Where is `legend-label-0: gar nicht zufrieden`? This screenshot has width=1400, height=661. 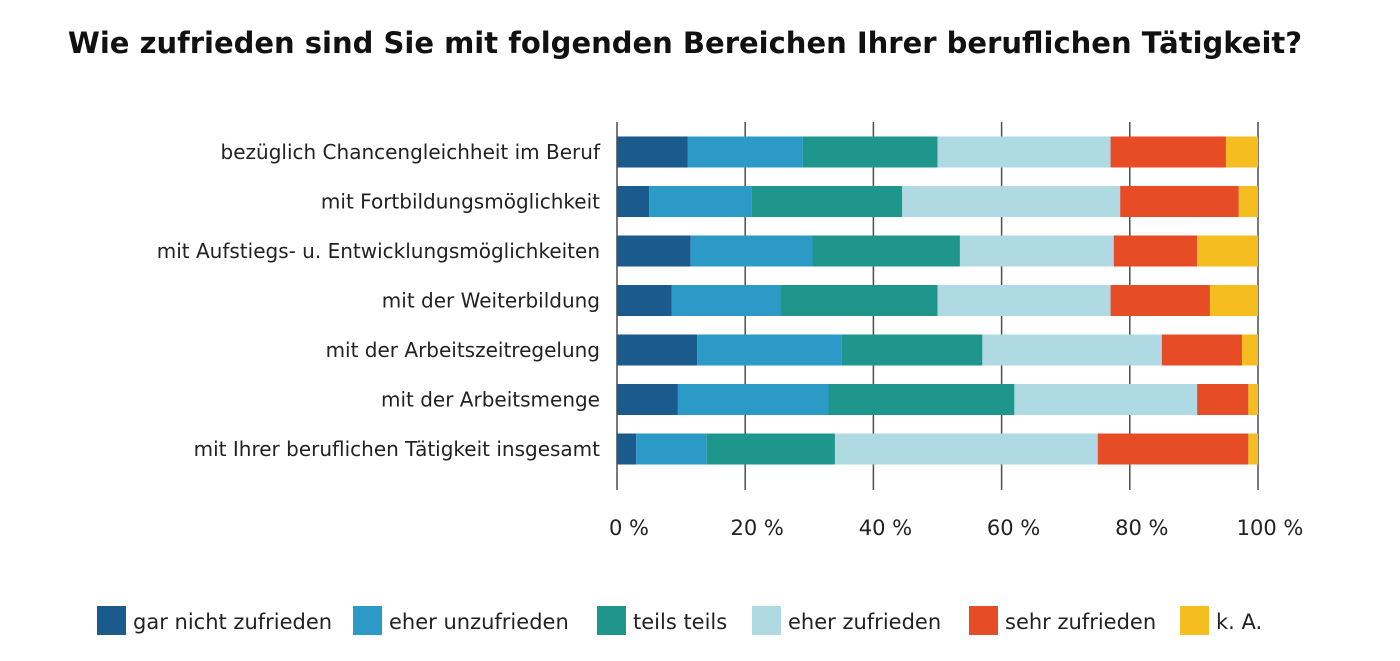 legend-label-0: gar nicht zufrieden is located at coordinates (232, 622).